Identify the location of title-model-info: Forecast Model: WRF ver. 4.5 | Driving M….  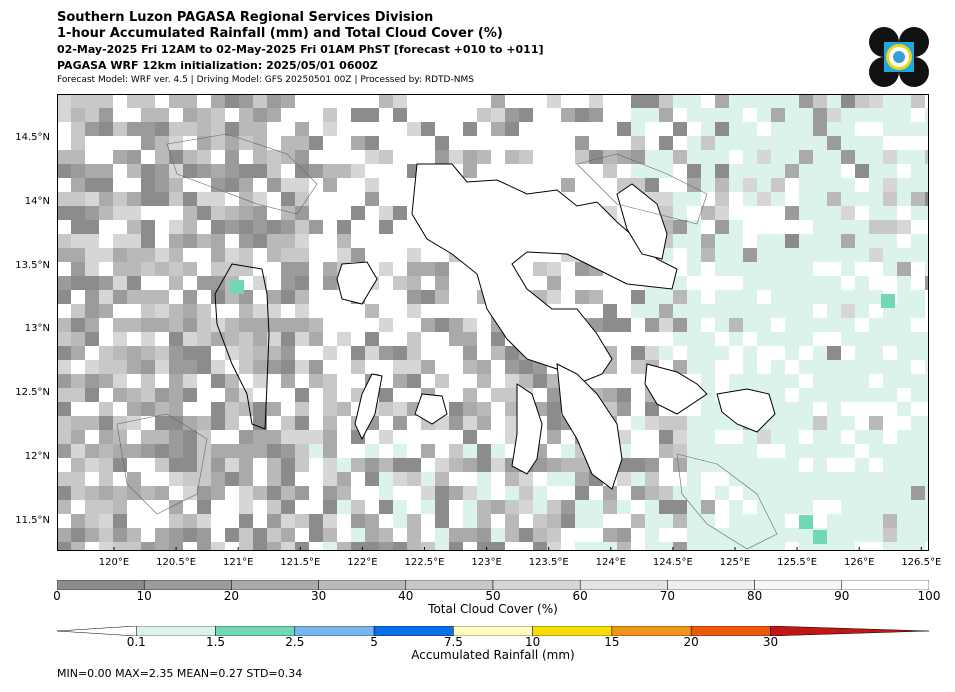
(265, 80).